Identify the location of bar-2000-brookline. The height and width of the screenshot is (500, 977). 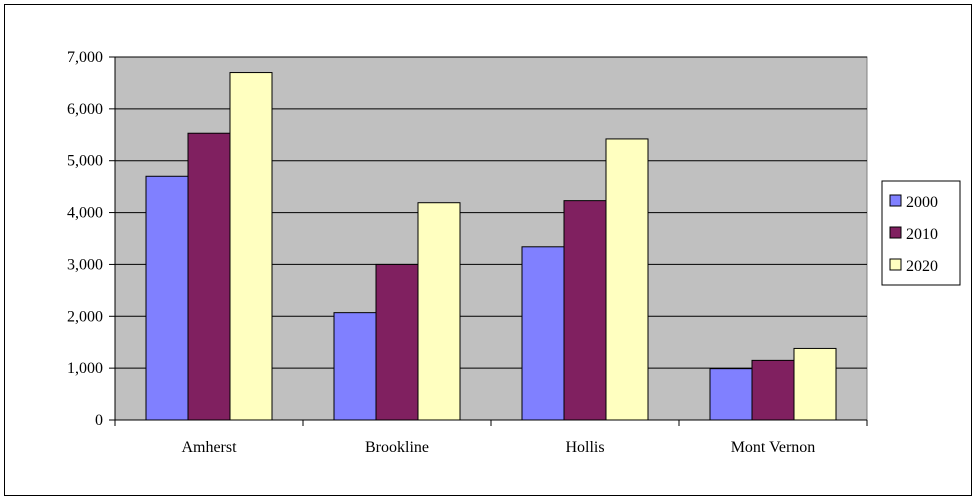
(355, 366).